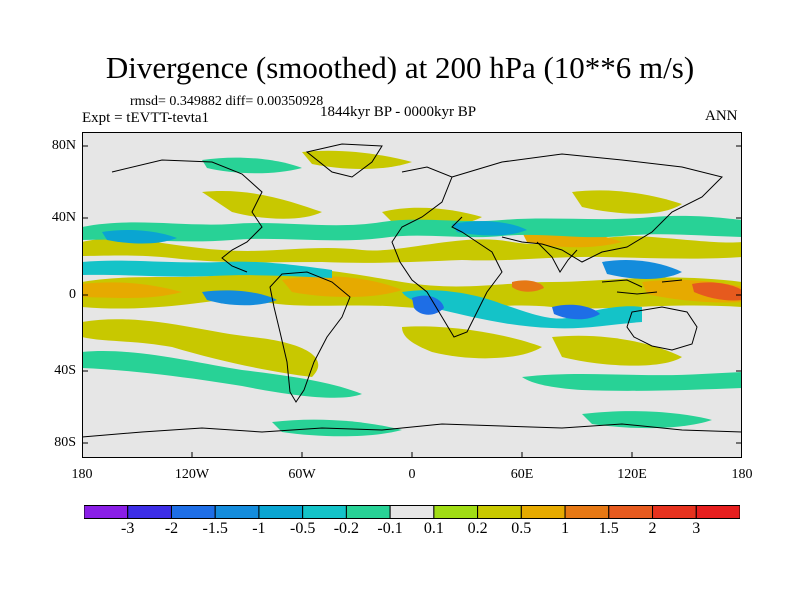 The width and height of the screenshot is (800, 600). What do you see at coordinates (472, 342) in the screenshot?
I see `south-atlantic-positive` at bounding box center [472, 342].